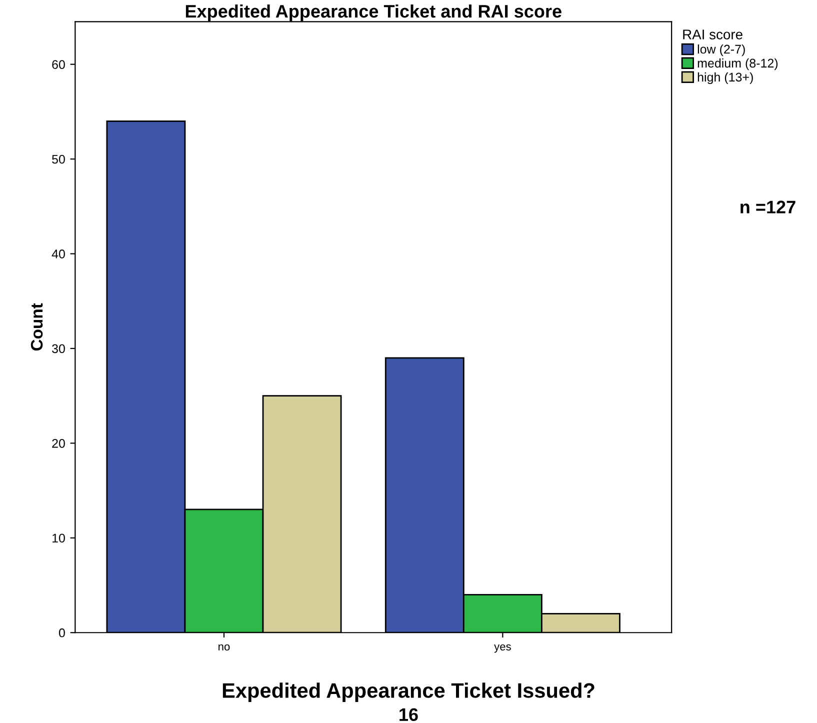 The height and width of the screenshot is (723, 817). What do you see at coordinates (58, 254) in the screenshot?
I see `y-tick-label: 40` at bounding box center [58, 254].